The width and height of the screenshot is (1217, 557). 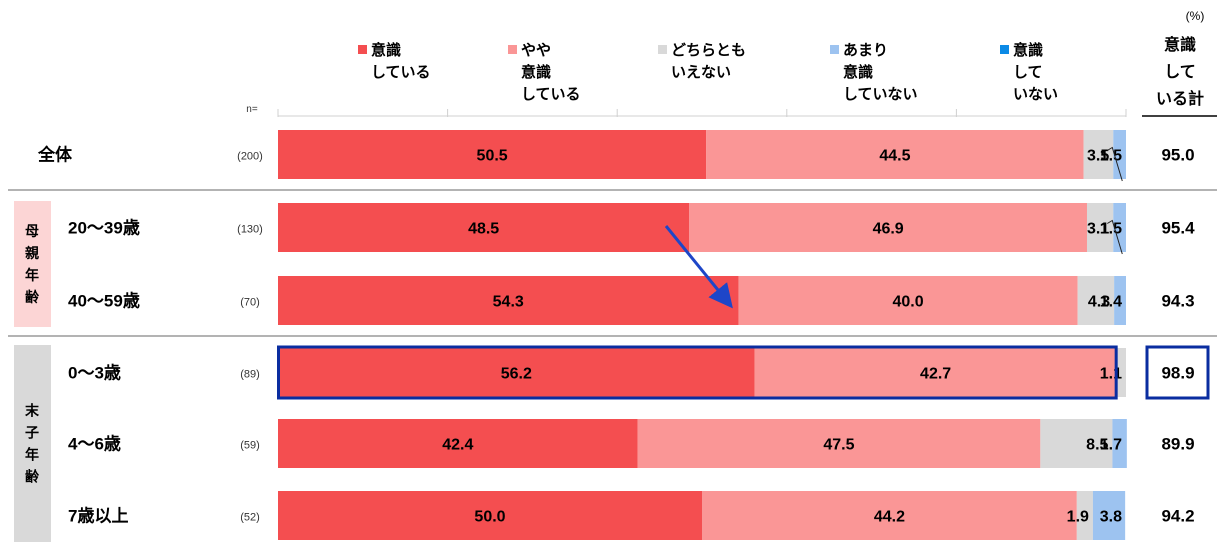 I want to click on highlight-frame, so click(x=697, y=372).